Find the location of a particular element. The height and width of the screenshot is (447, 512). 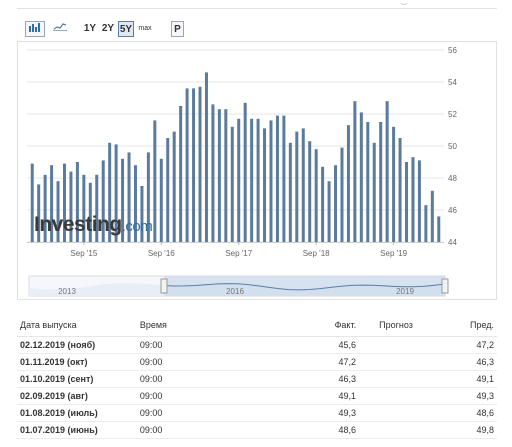

watermark-suffix: .com is located at coordinates (137, 226).